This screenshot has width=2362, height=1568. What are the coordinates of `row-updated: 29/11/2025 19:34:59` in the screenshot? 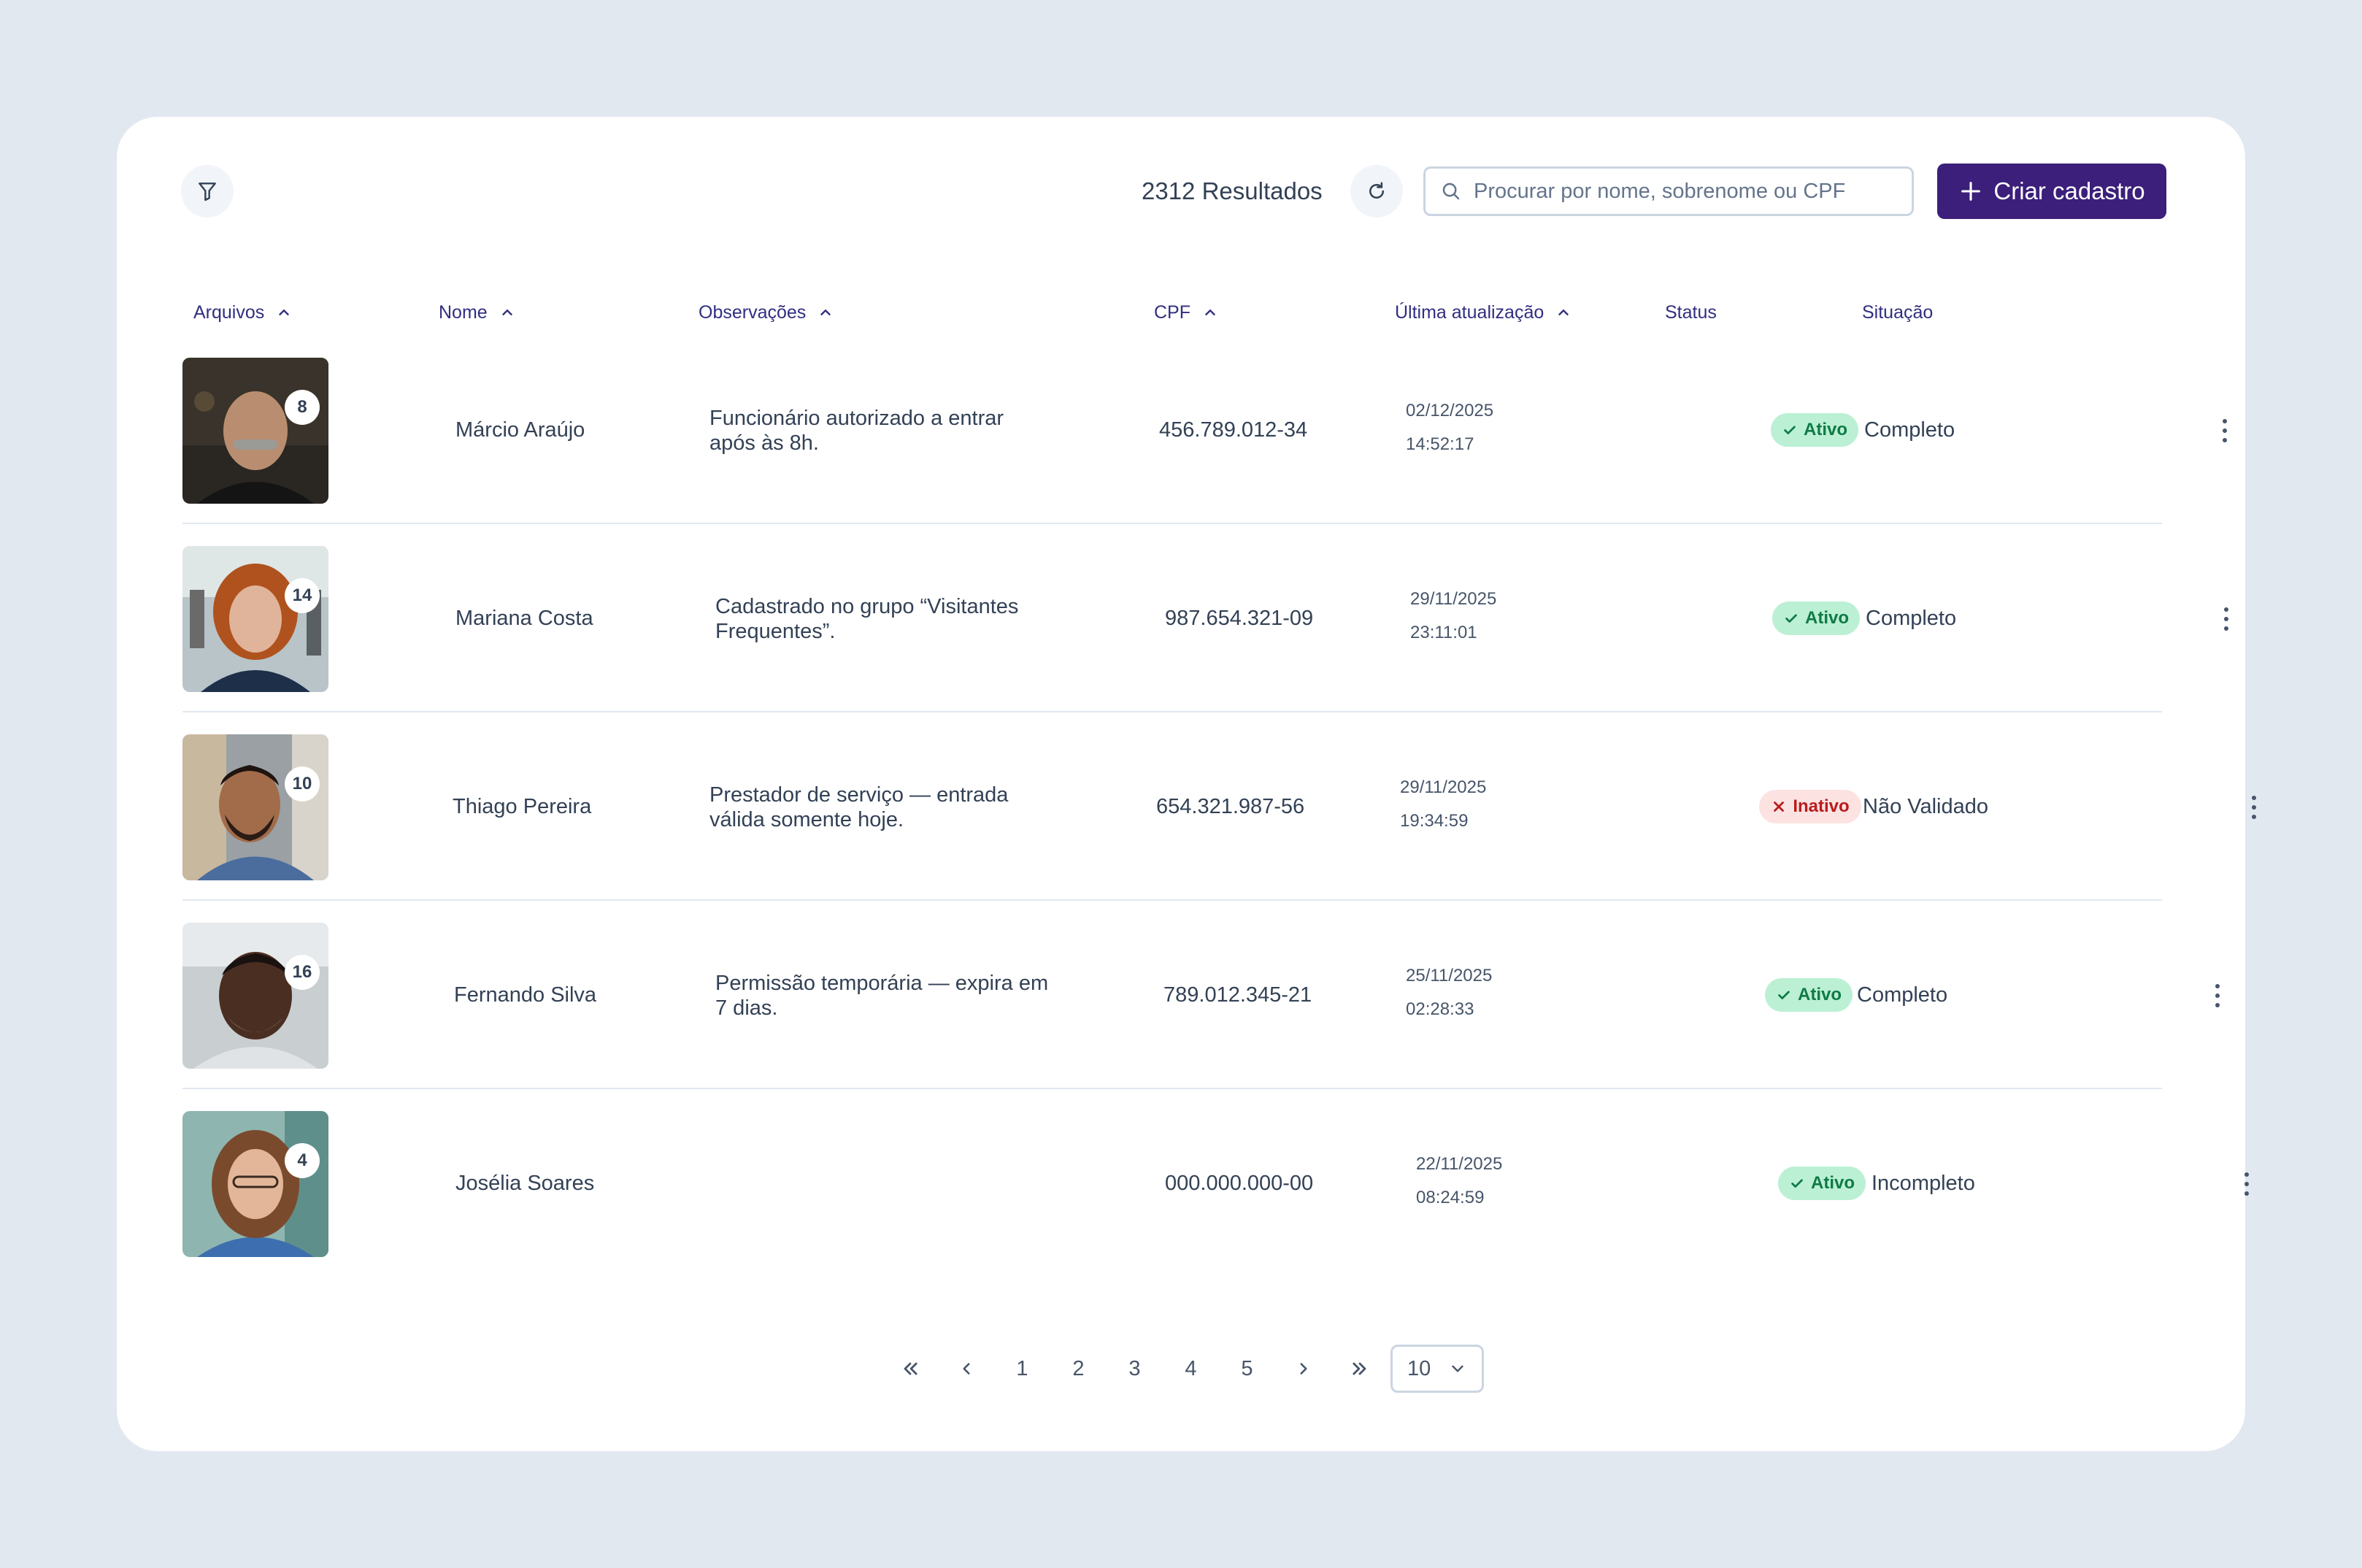 It's located at (1443, 804).